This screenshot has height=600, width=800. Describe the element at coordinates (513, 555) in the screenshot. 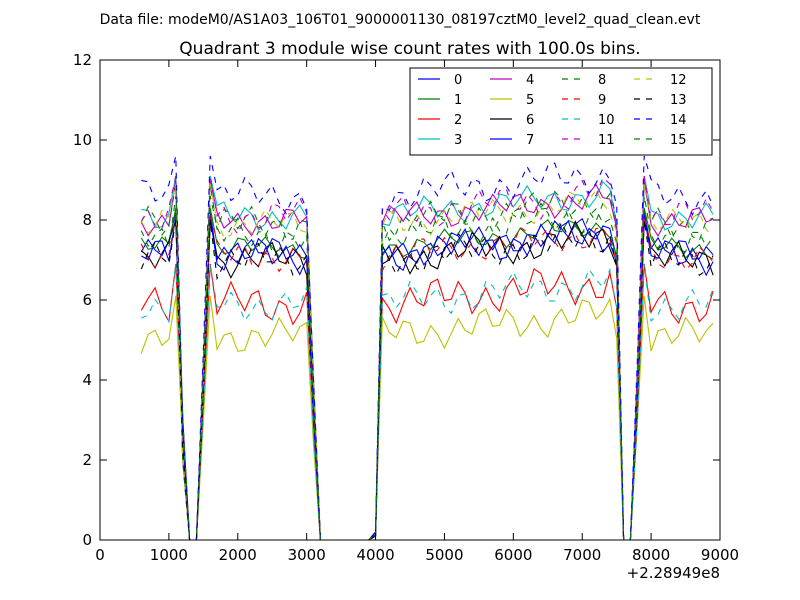

I see `x-tick-label: 6000` at that location.